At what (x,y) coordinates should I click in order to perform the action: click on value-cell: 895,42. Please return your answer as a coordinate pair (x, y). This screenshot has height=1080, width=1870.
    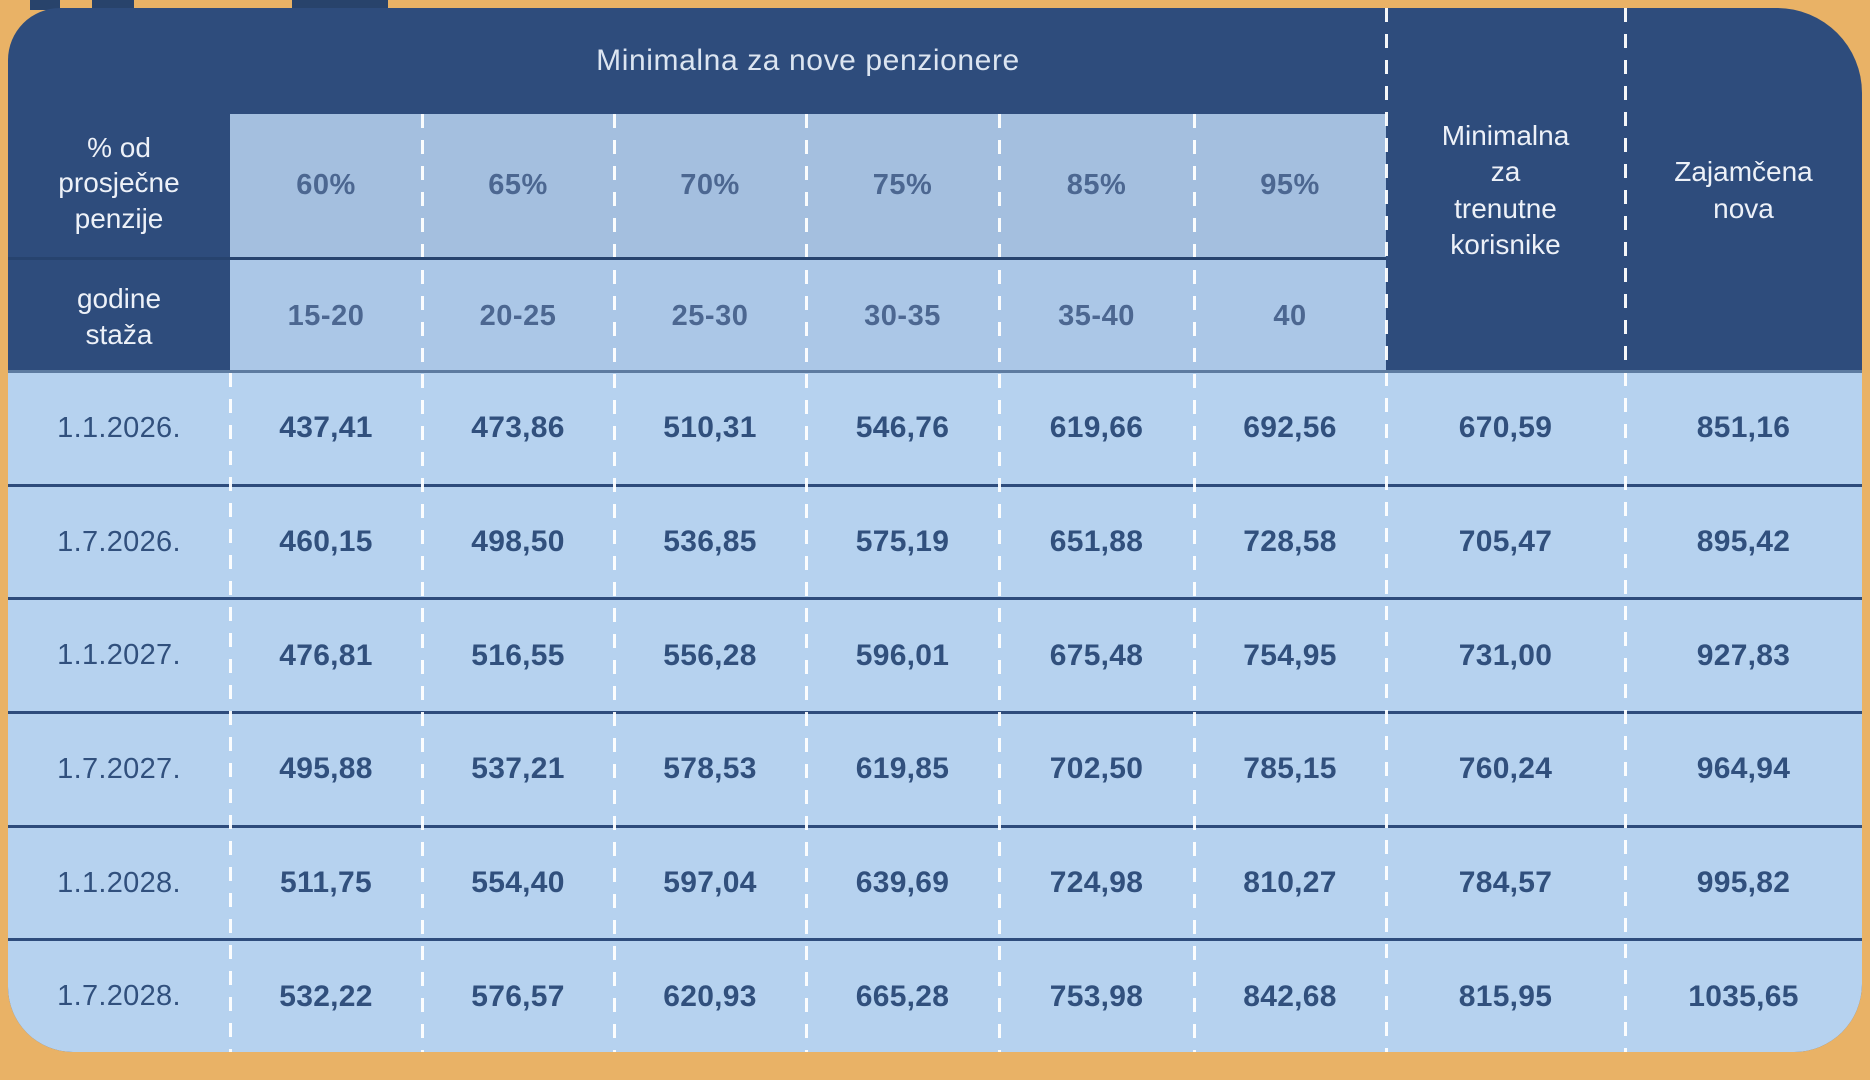
    Looking at the image, I should click on (1743, 541).